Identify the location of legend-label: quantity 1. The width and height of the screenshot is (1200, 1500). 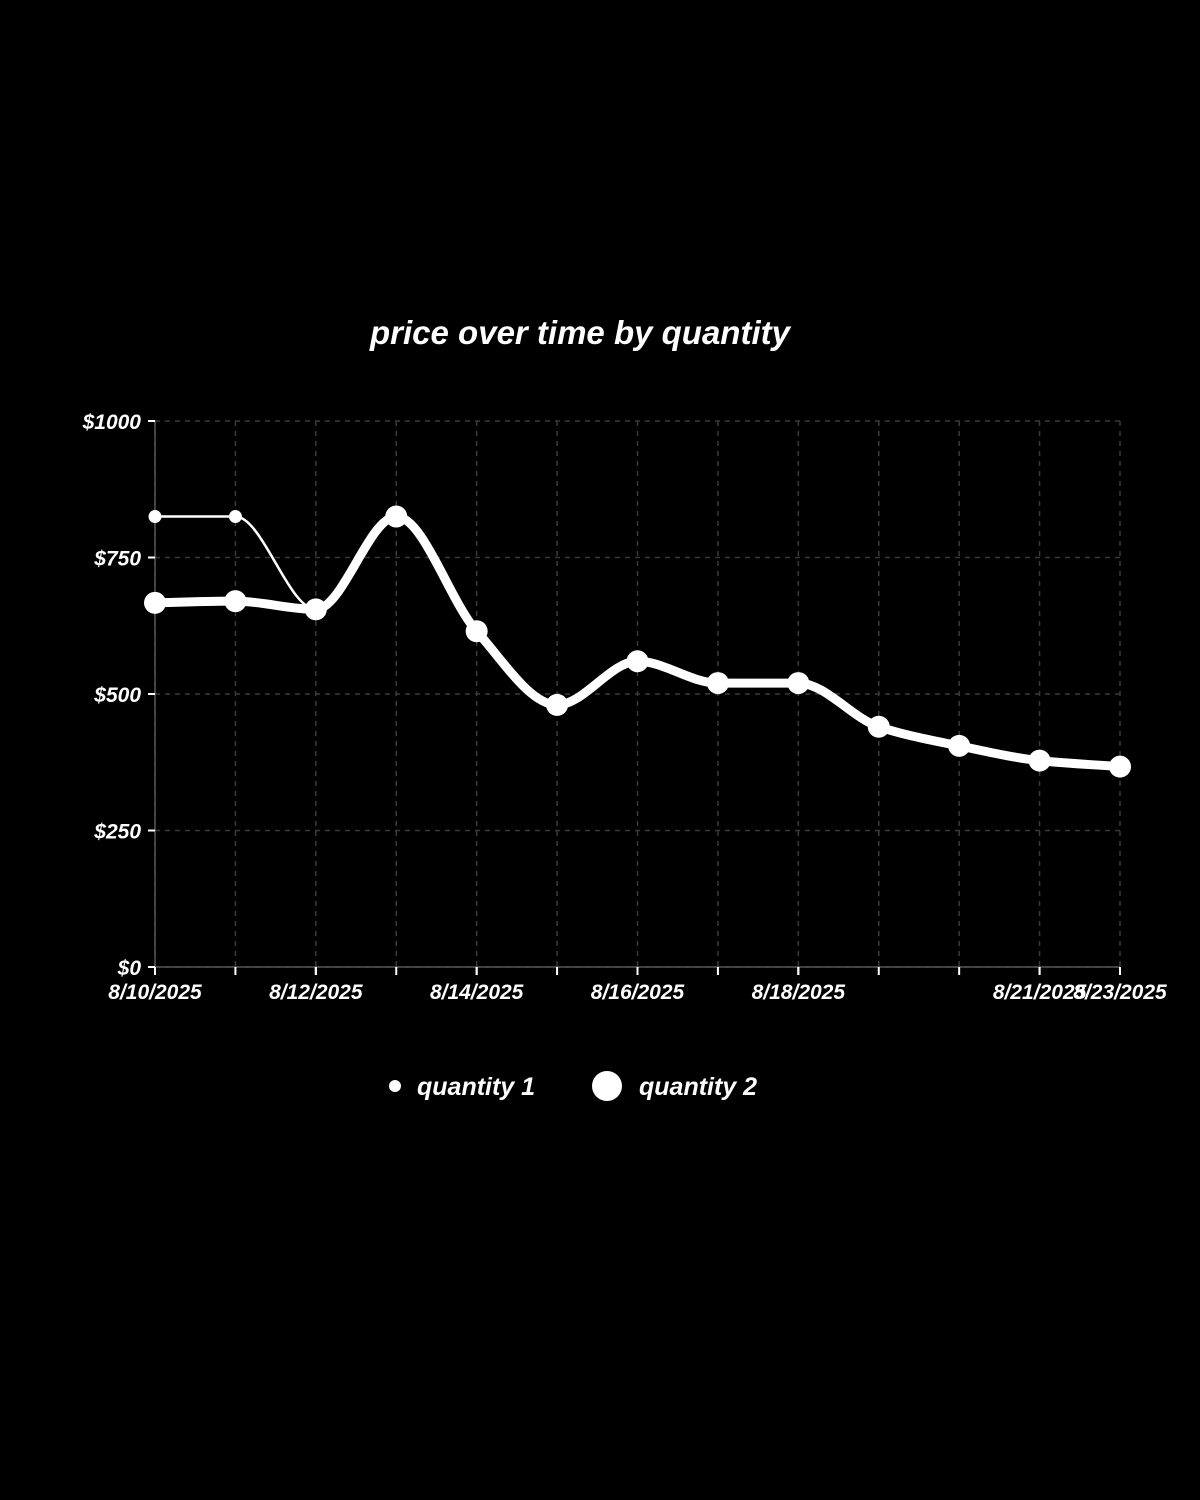
(476, 1087).